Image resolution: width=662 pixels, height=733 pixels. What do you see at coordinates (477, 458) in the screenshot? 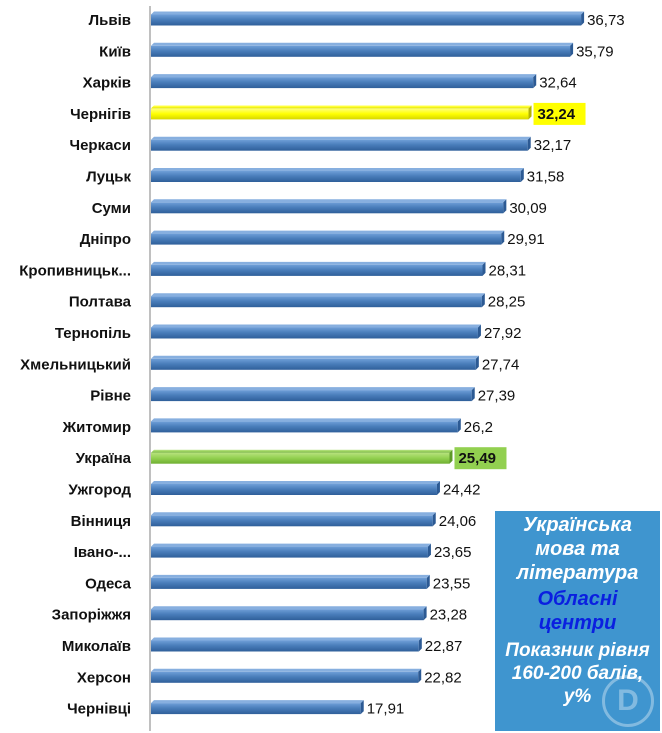
I see `value-label-україна: 25,49` at bounding box center [477, 458].